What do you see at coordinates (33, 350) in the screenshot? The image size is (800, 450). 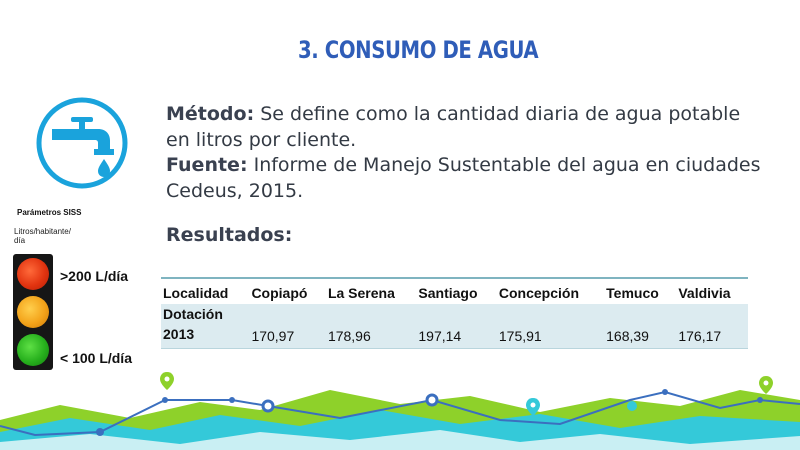 I see `green-light-icon` at bounding box center [33, 350].